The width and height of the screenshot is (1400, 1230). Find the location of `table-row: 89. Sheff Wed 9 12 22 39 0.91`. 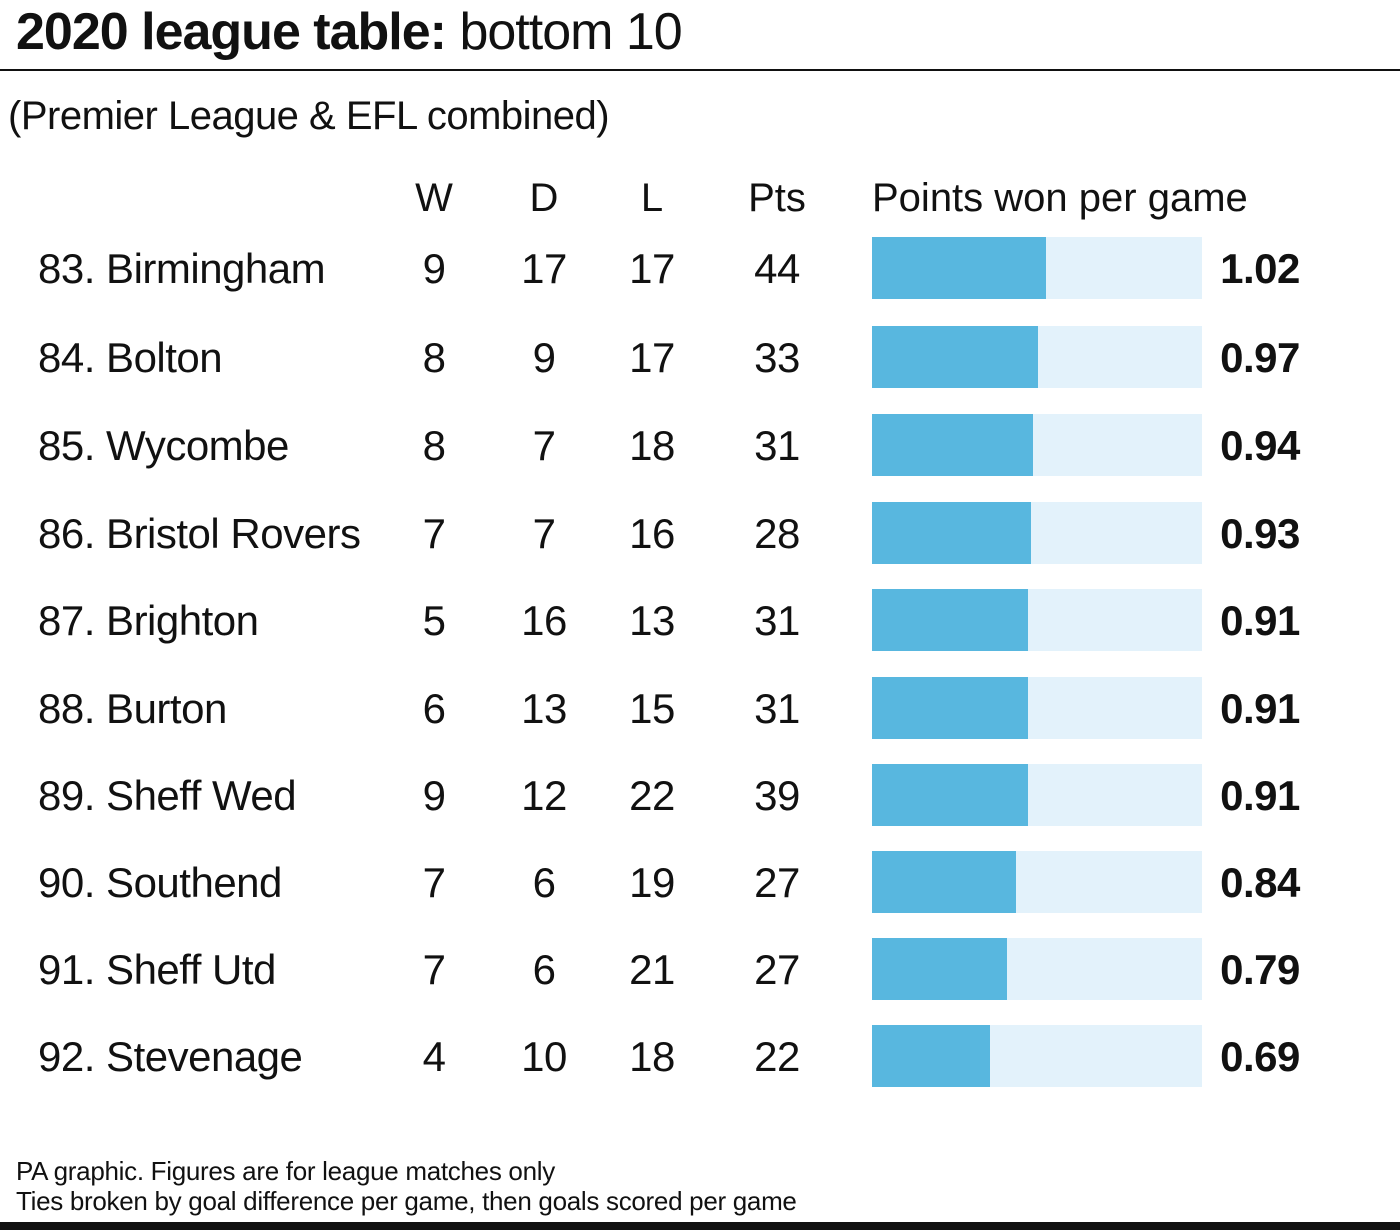

table-row: 89. Sheff Wed 9 12 22 39 0.91 is located at coordinates (700, 796).